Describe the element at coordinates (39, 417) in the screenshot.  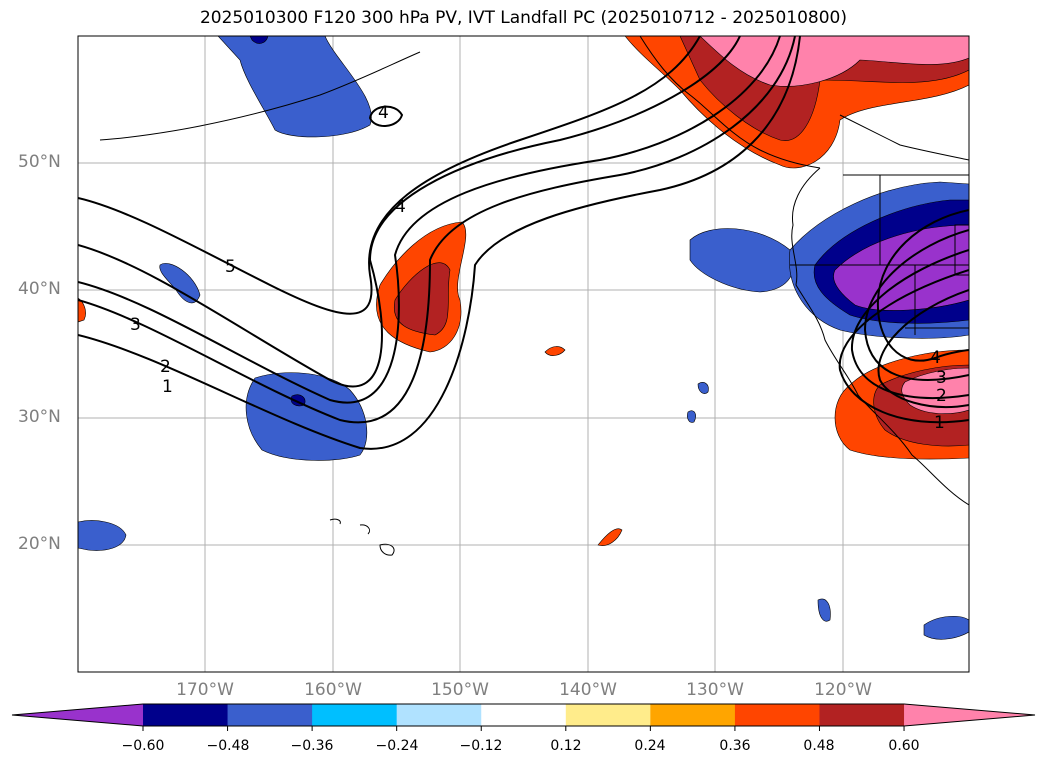
I see `lat-label-30n: 30°N` at that location.